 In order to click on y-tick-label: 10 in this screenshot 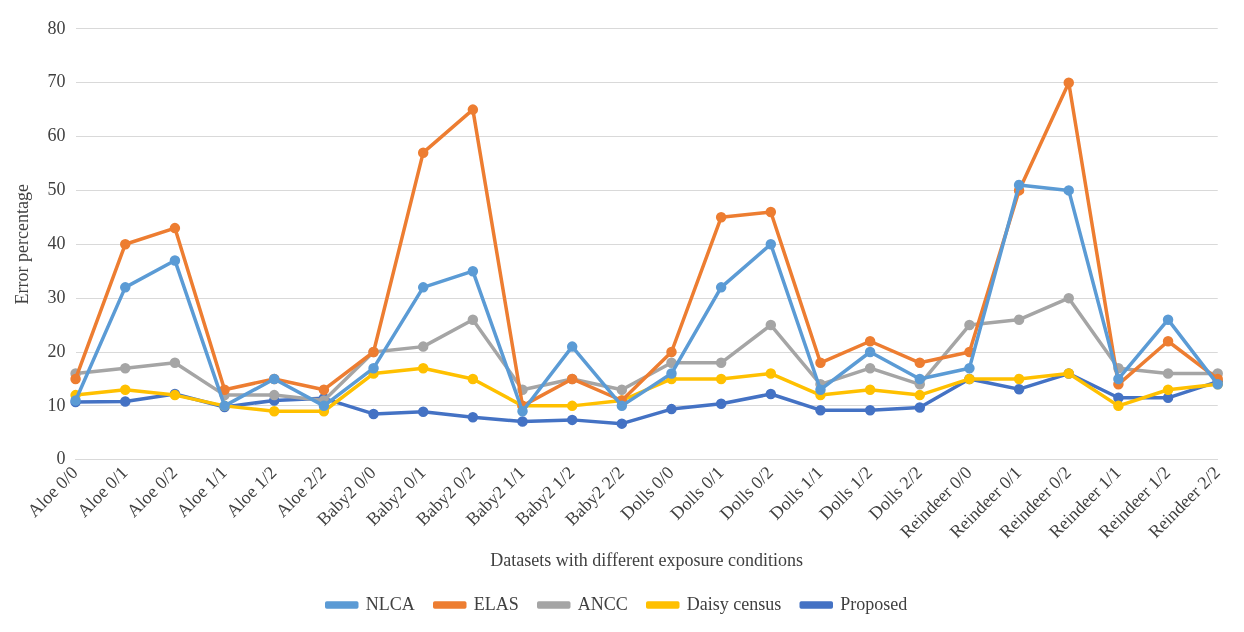, I will do `click(56, 404)`.